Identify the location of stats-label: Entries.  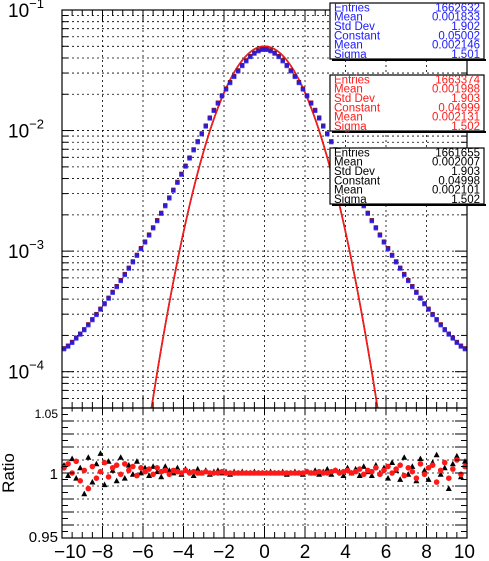
(352, 8).